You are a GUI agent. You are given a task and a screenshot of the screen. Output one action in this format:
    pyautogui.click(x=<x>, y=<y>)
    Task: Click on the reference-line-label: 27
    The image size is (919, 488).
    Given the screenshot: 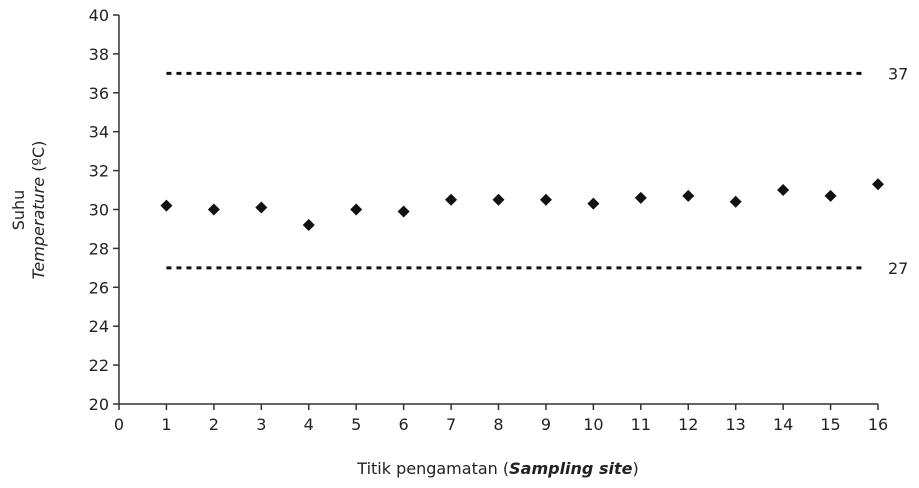 What is the action you would take?
    pyautogui.click(x=898, y=268)
    